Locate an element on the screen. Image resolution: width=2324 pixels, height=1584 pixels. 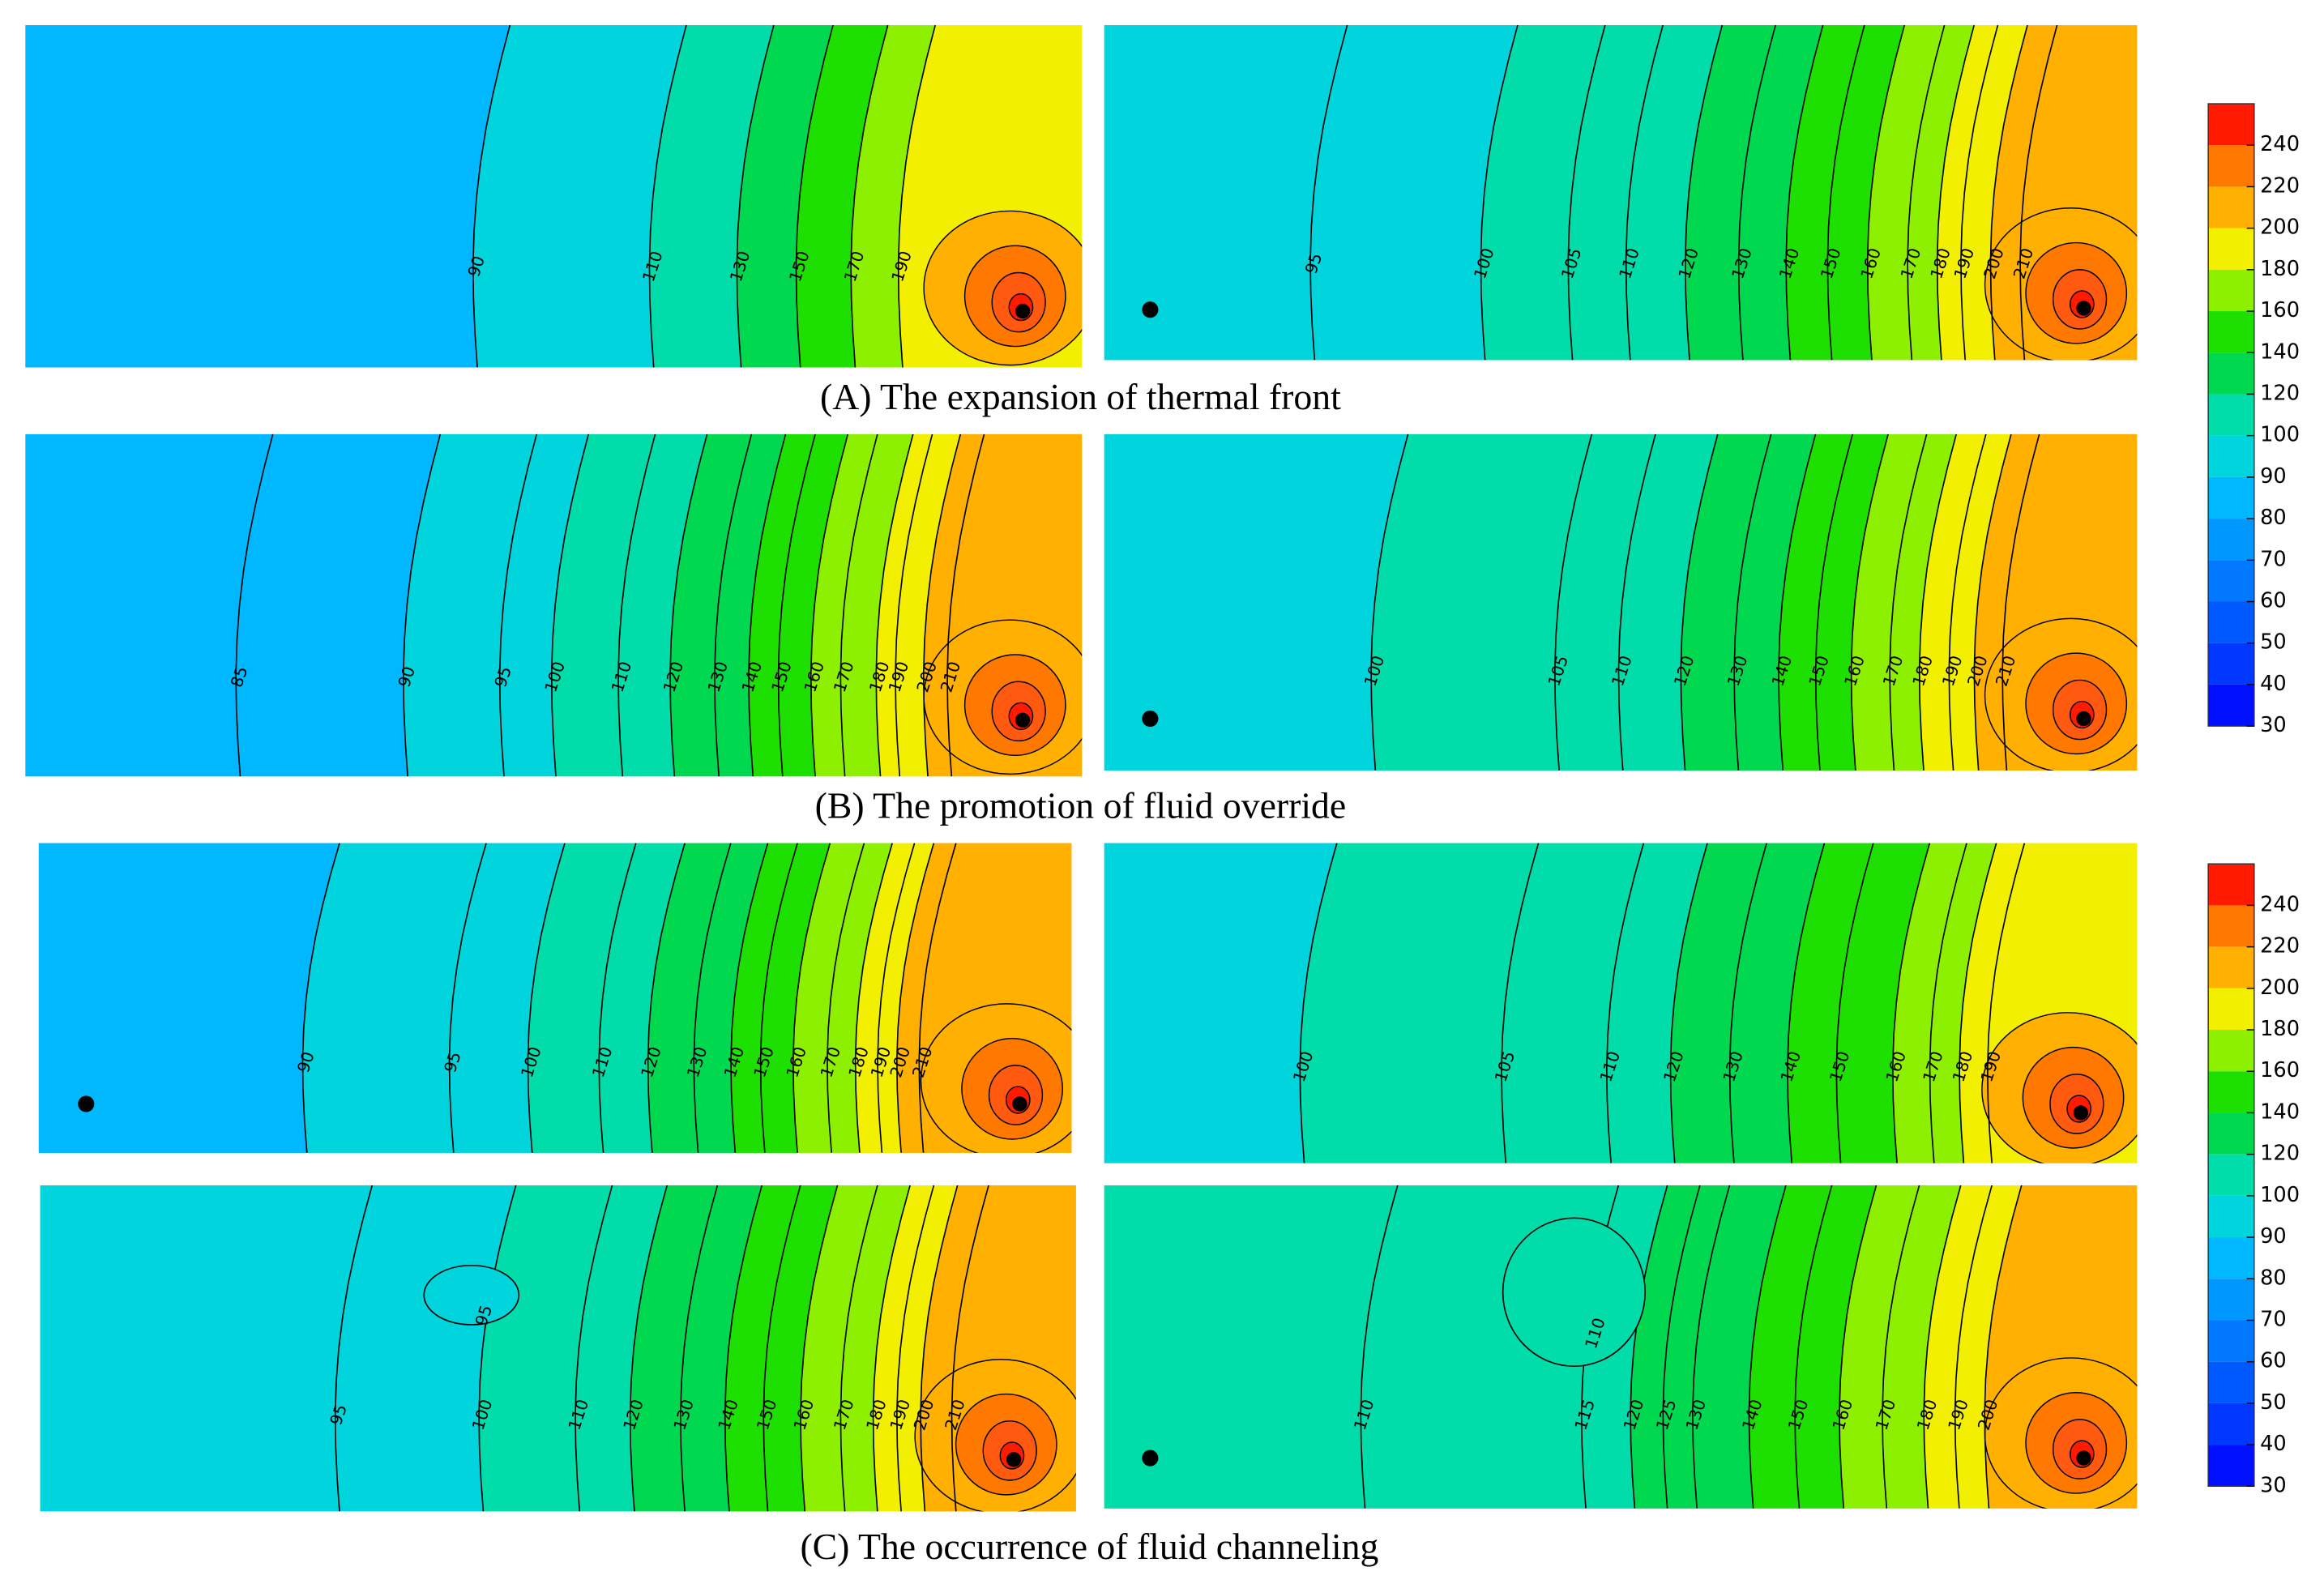
colorbar-label: 60 is located at coordinates (2273, 1361).